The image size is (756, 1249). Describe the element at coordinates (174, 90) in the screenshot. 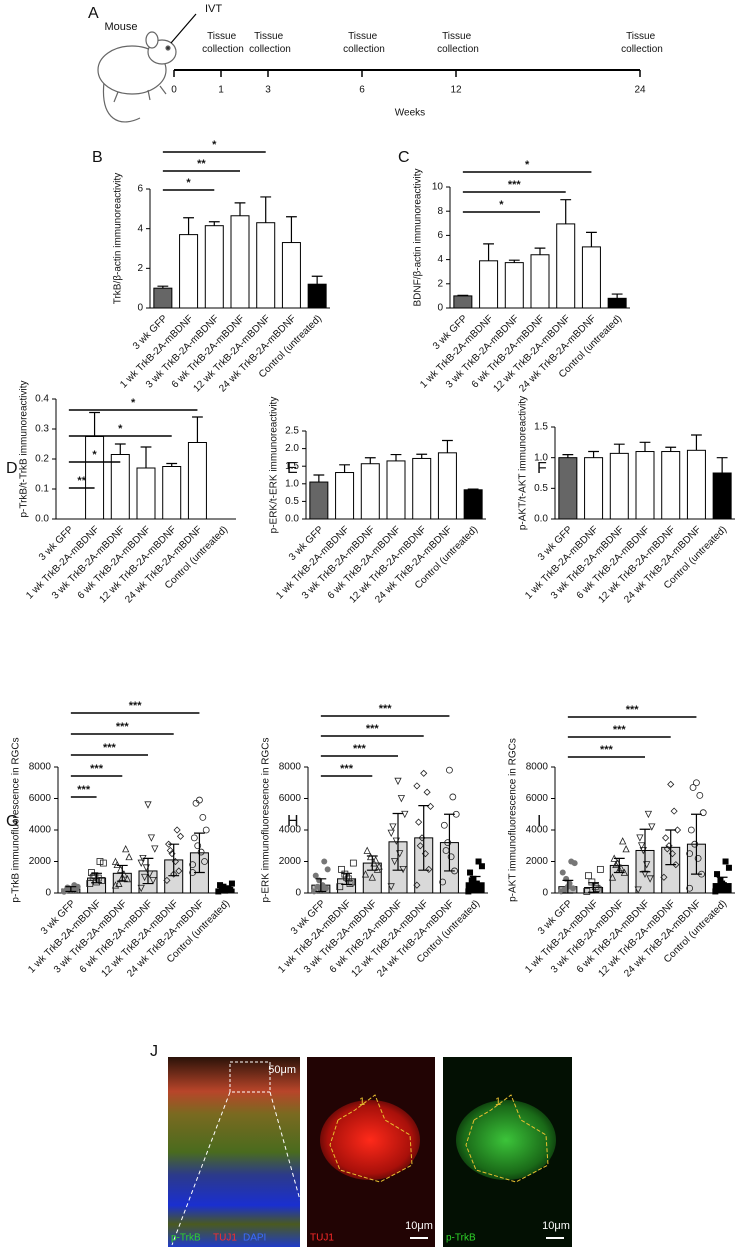

I see `timeline-tick-label: 0` at that location.